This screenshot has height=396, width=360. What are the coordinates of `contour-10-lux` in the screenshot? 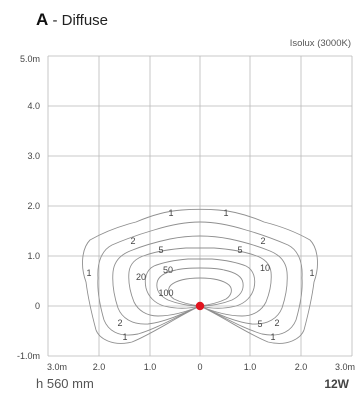 It's located at (200, 282).